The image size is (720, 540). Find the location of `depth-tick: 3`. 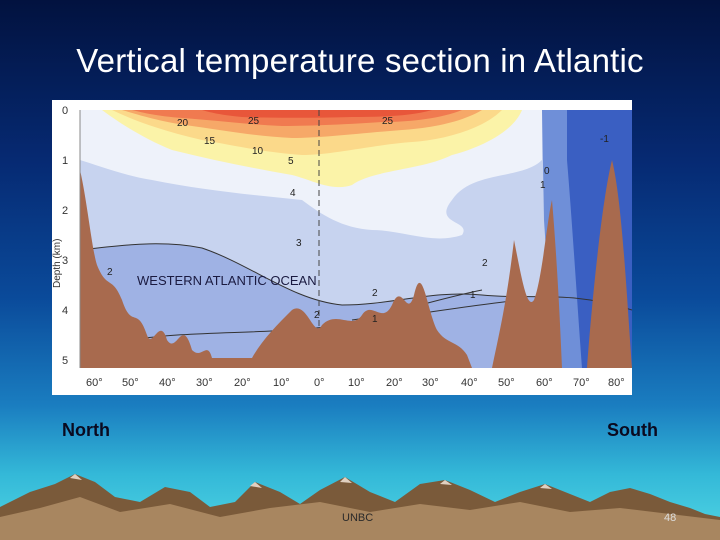

depth-tick: 3 is located at coordinates (65, 261).